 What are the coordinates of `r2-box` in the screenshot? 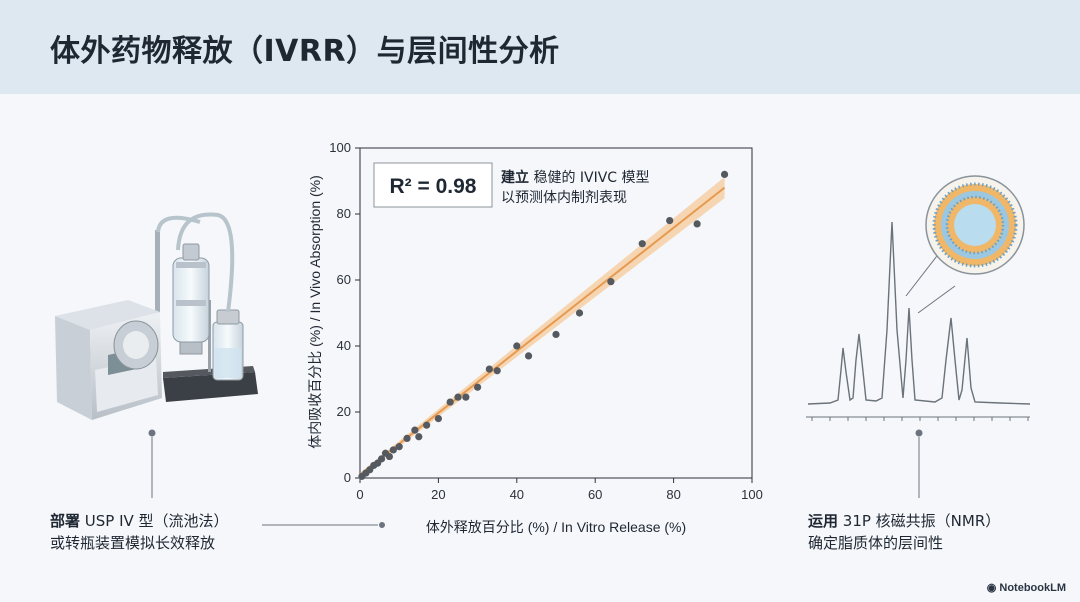 It's located at (433, 185).